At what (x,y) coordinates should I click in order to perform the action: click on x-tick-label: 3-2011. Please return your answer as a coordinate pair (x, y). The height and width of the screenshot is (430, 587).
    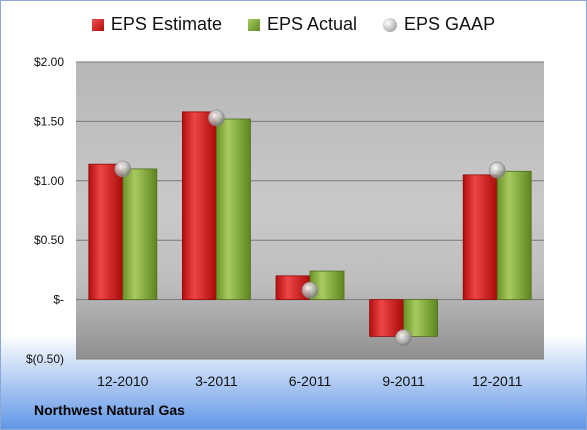
    Looking at the image, I should click on (216, 381).